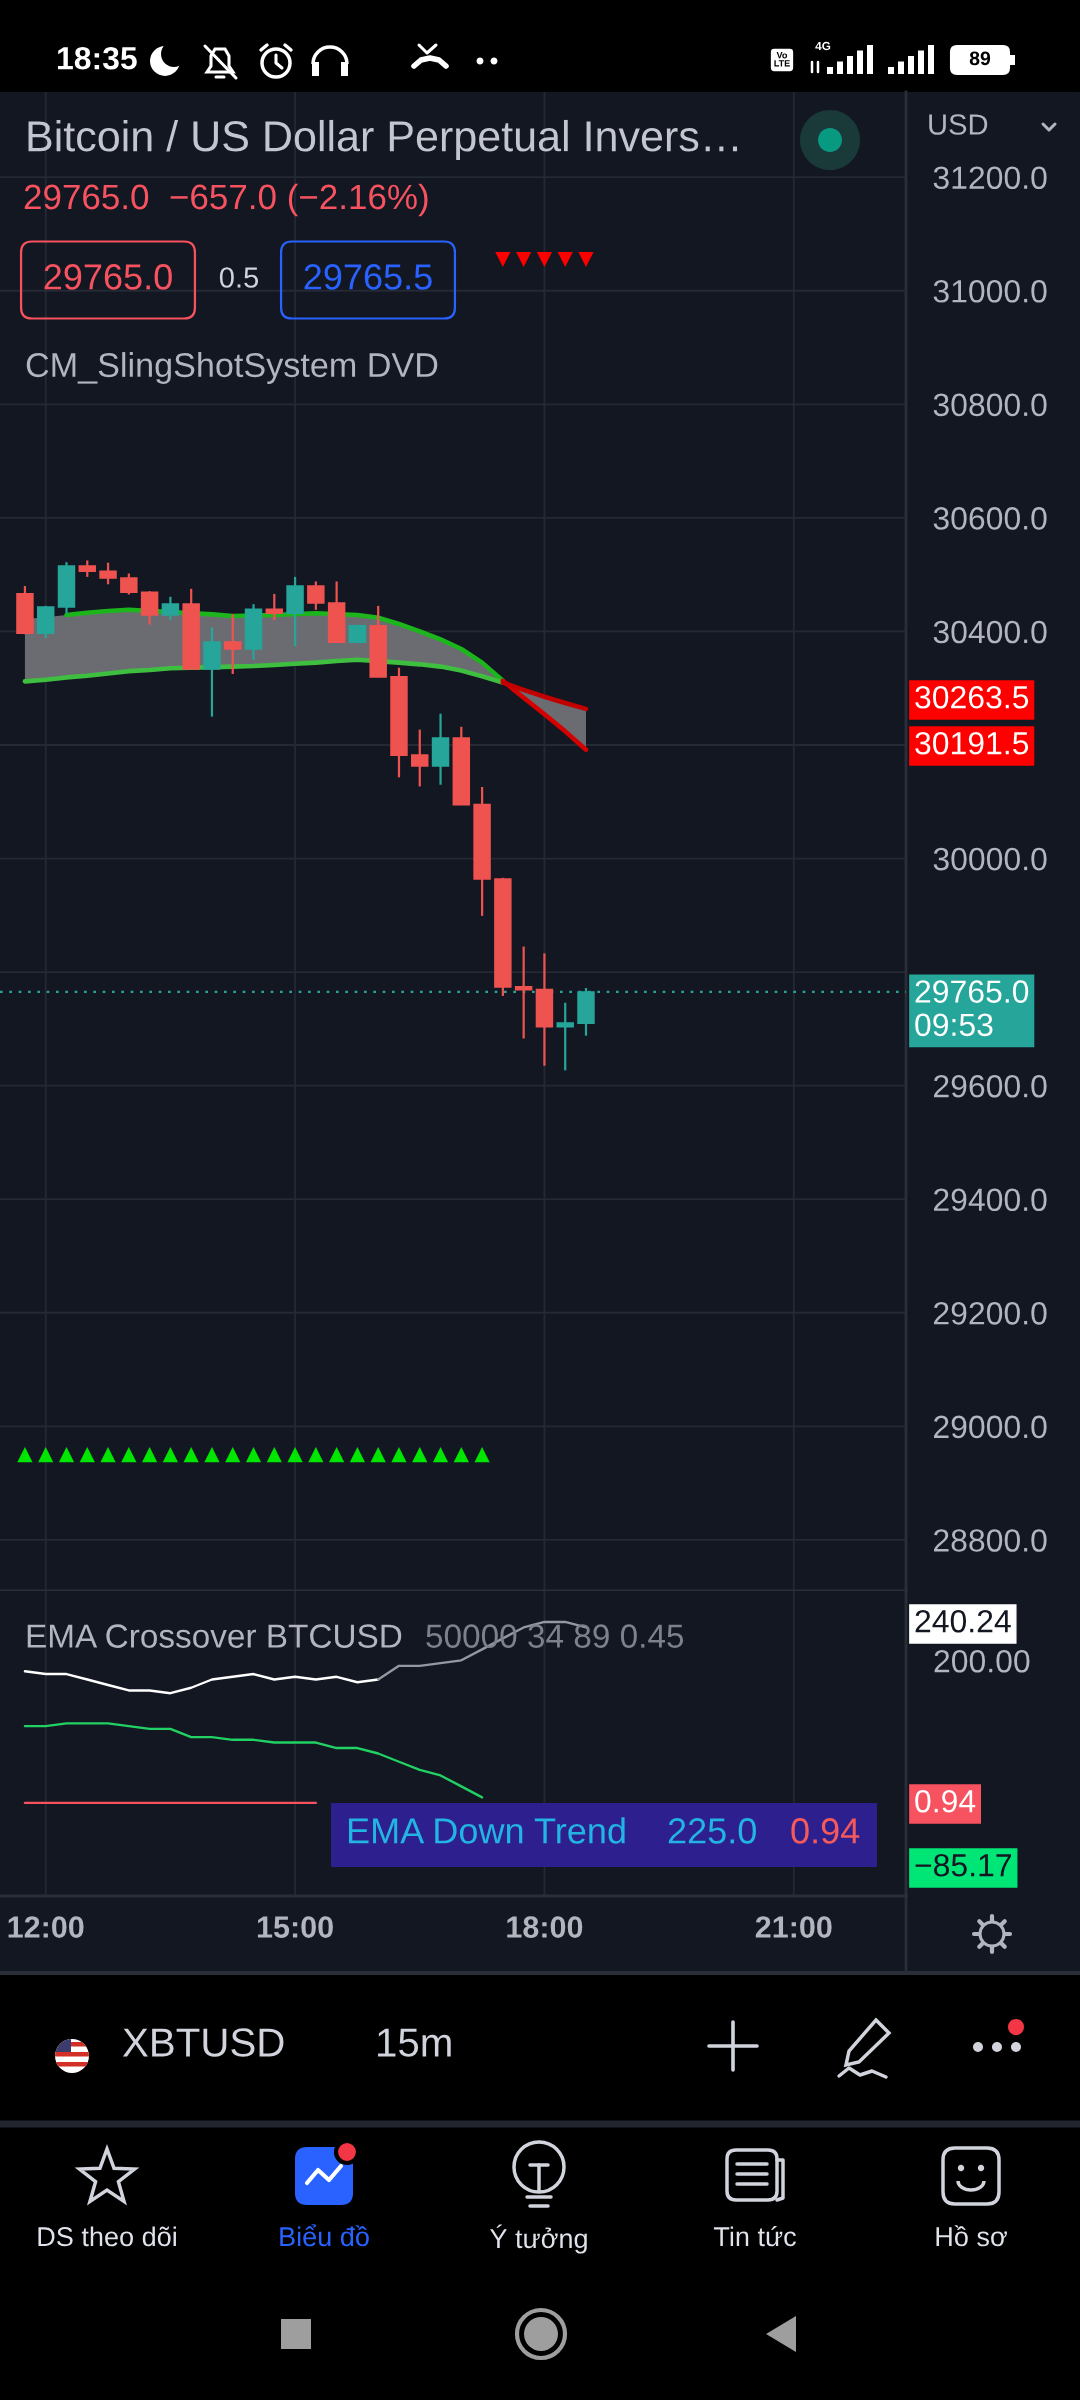  Describe the element at coordinates (712, 1831) in the screenshot. I see `annotation: 225.0` at that location.